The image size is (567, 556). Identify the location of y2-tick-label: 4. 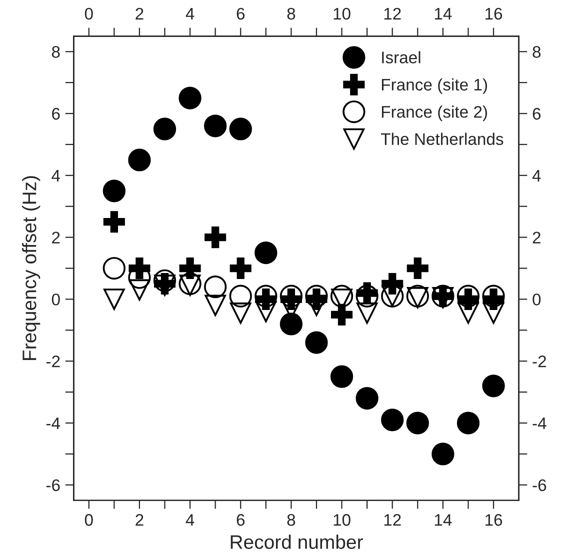
(536, 176).